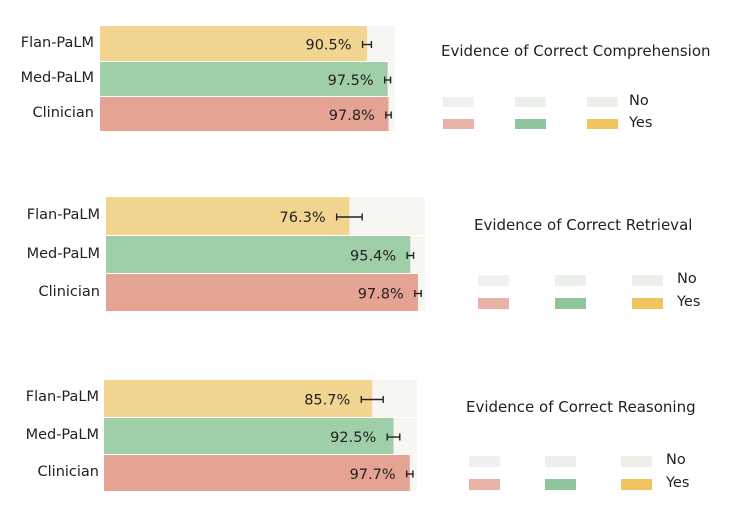 The width and height of the screenshot is (749, 512). What do you see at coordinates (576, 51) in the screenshot?
I see `chart-title: Evidence of Correct Comprehension` at bounding box center [576, 51].